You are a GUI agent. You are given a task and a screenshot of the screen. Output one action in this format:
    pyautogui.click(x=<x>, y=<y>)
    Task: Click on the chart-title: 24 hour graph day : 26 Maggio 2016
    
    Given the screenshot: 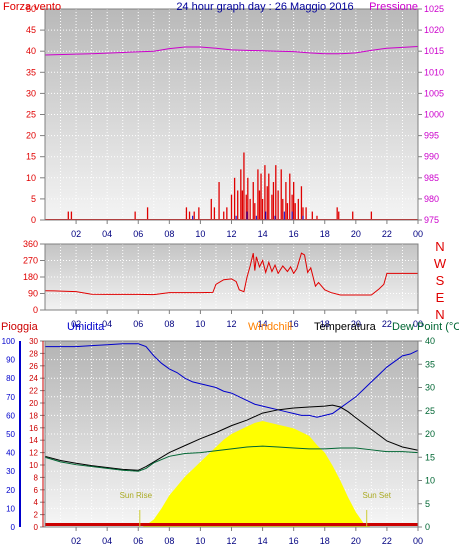 What is the action you would take?
    pyautogui.click(x=264, y=7)
    